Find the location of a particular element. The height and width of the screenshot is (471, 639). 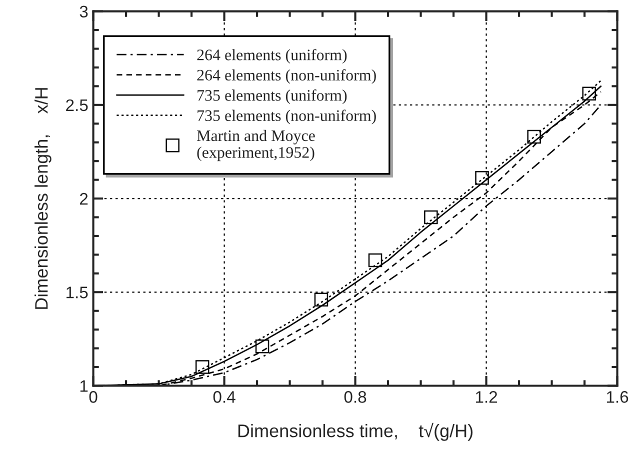

x-tick-label: 0.4 is located at coordinates (224, 397).